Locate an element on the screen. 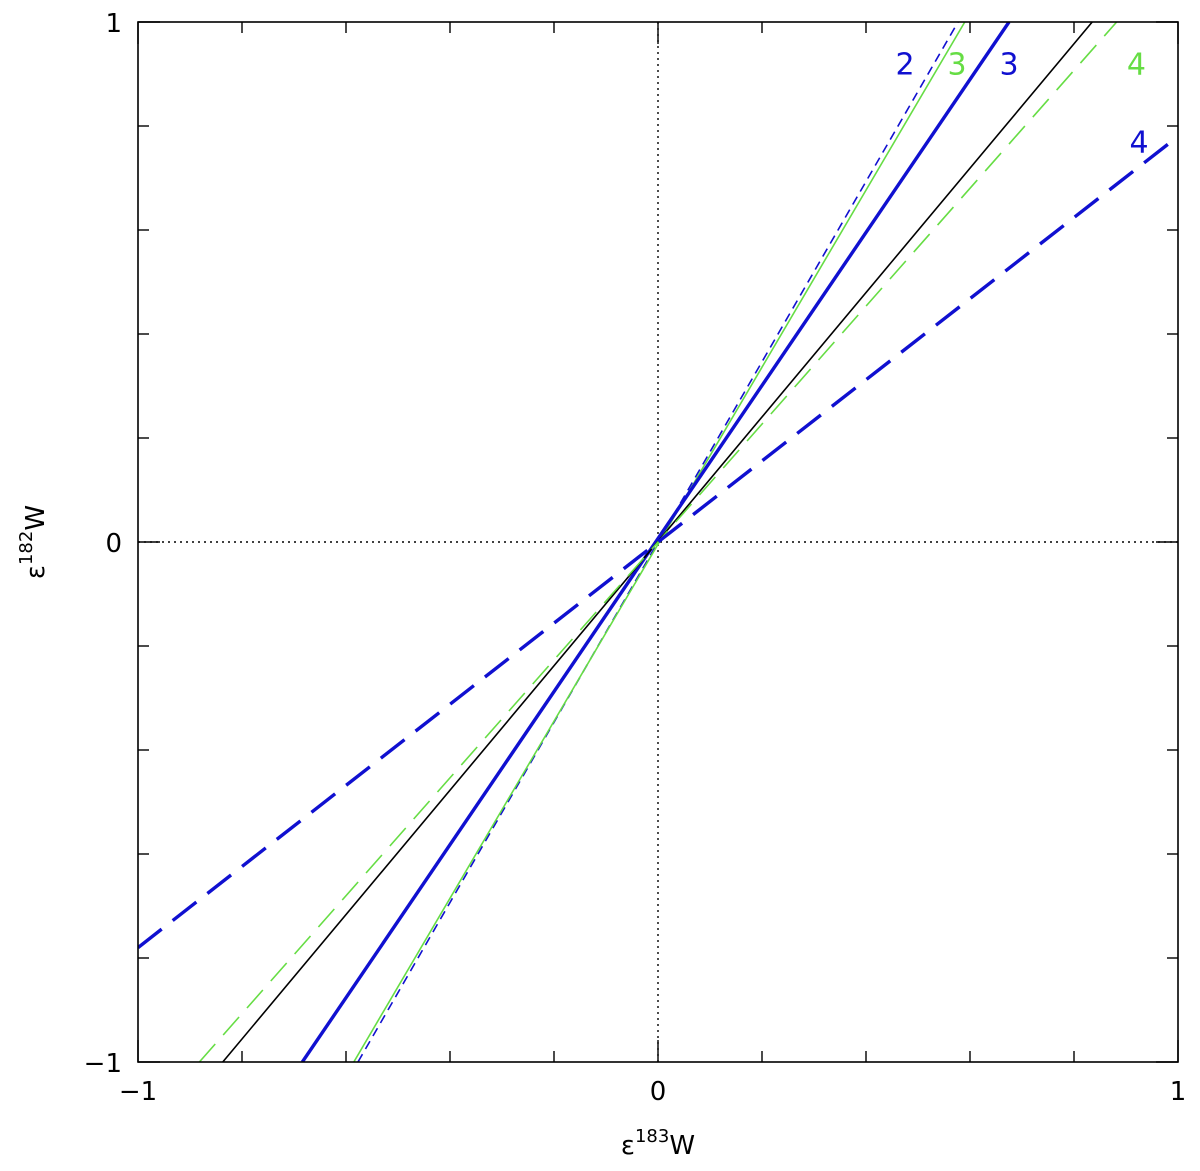 The height and width of the screenshot is (1171, 1200). curve-label-3: 3 is located at coordinates (1008, 65).